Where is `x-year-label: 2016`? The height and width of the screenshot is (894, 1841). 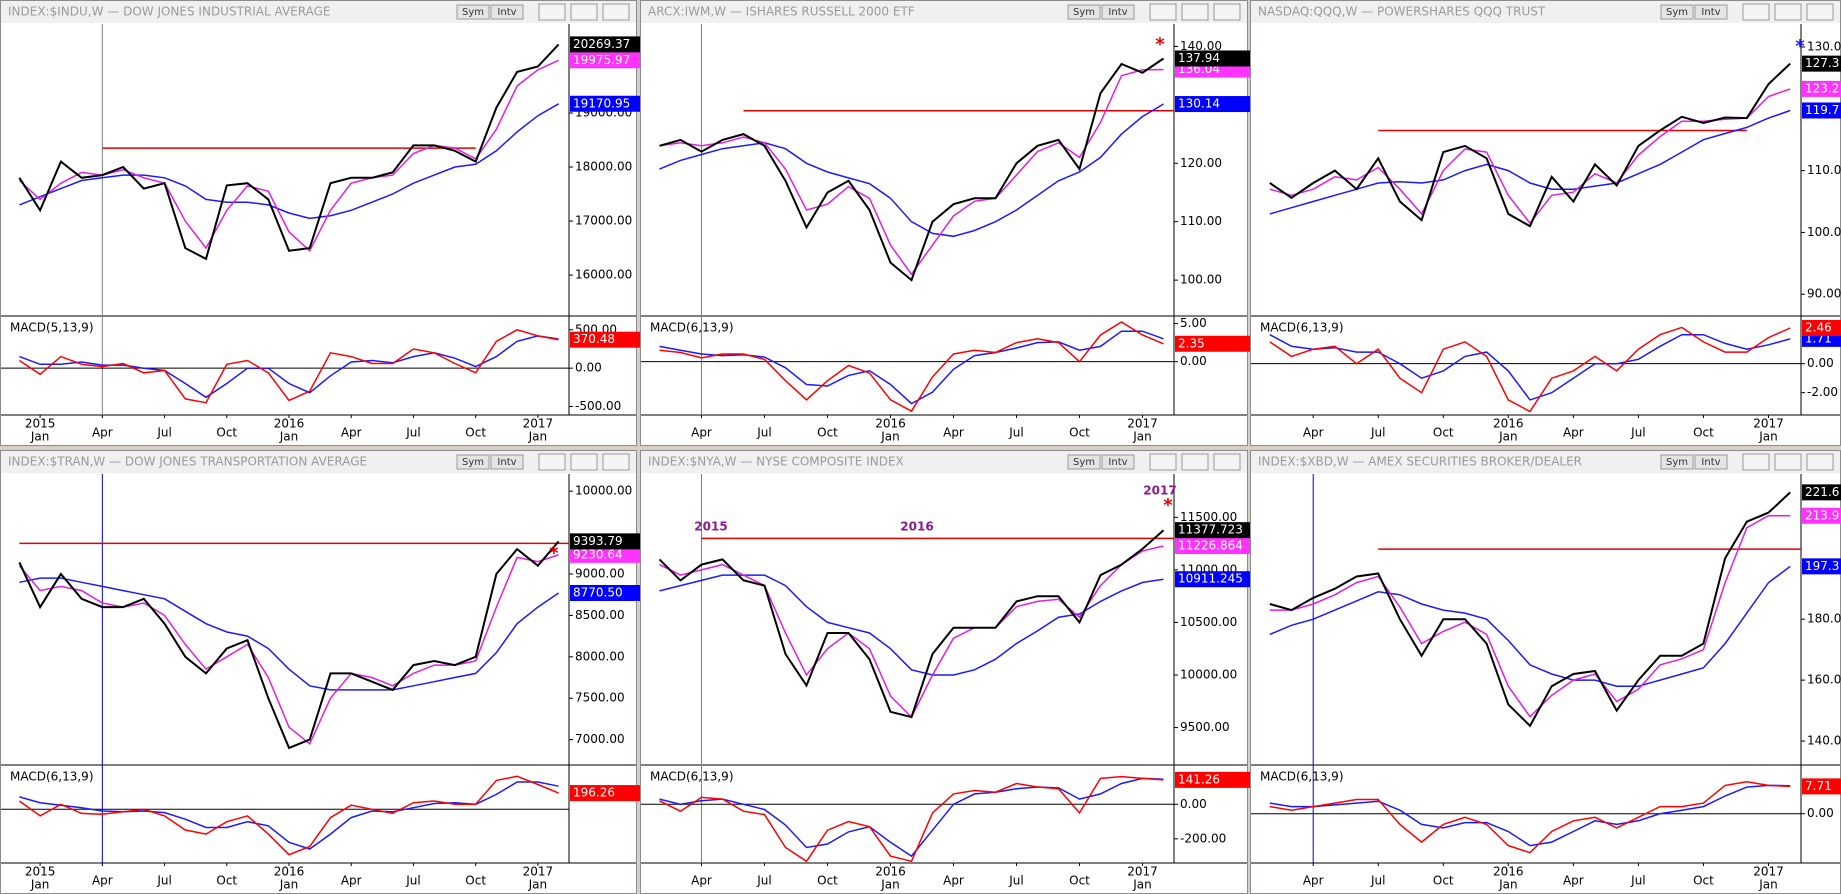 x-year-label: 2016 is located at coordinates (1508, 872).